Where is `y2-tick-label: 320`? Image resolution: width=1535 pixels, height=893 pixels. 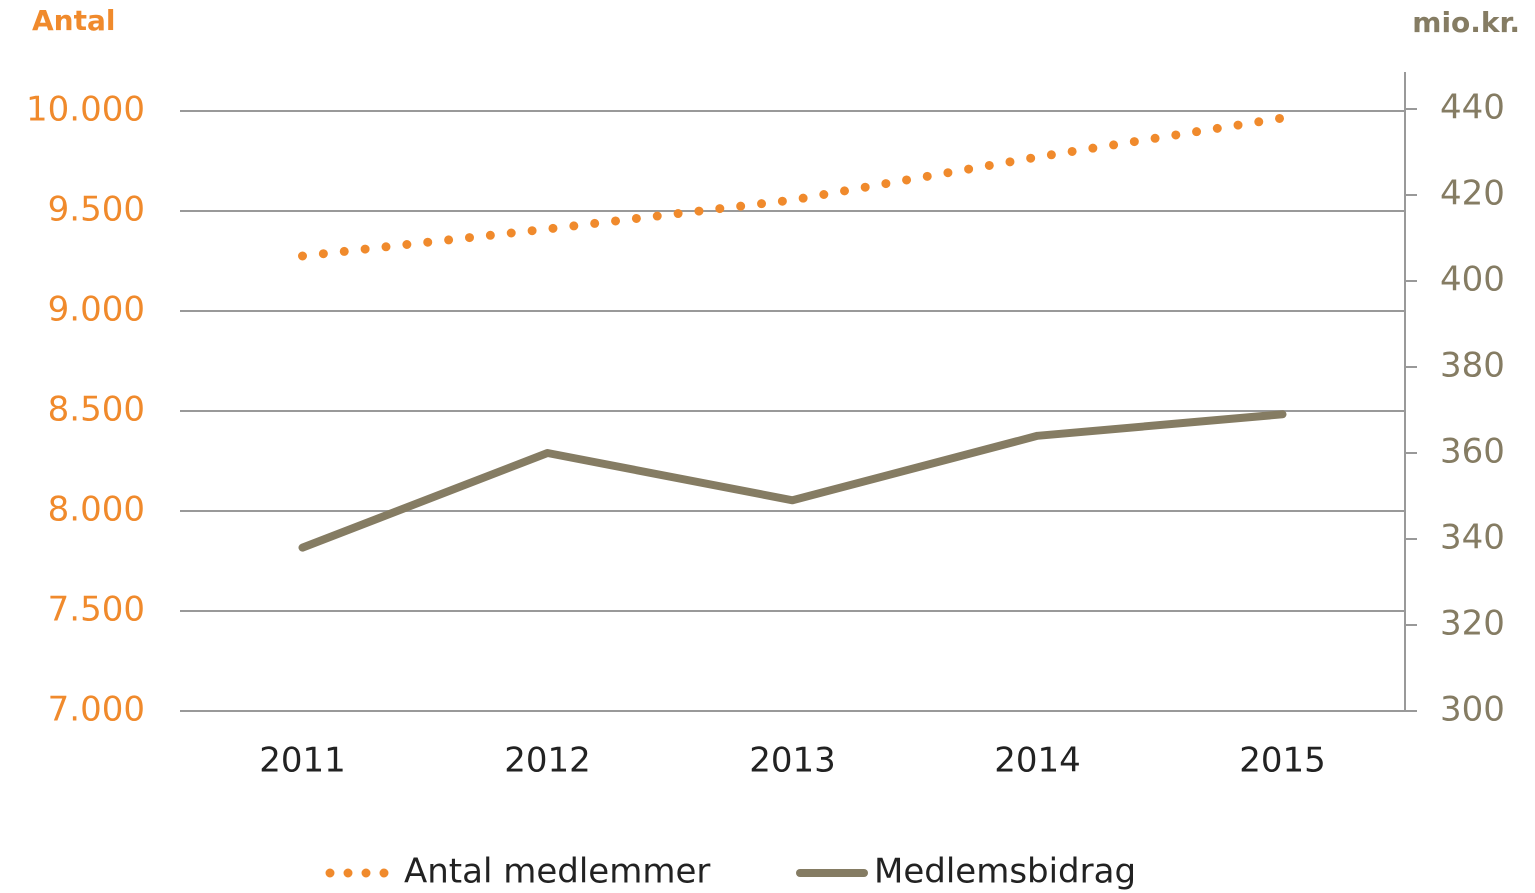 y2-tick-label: 320 is located at coordinates (1472, 624).